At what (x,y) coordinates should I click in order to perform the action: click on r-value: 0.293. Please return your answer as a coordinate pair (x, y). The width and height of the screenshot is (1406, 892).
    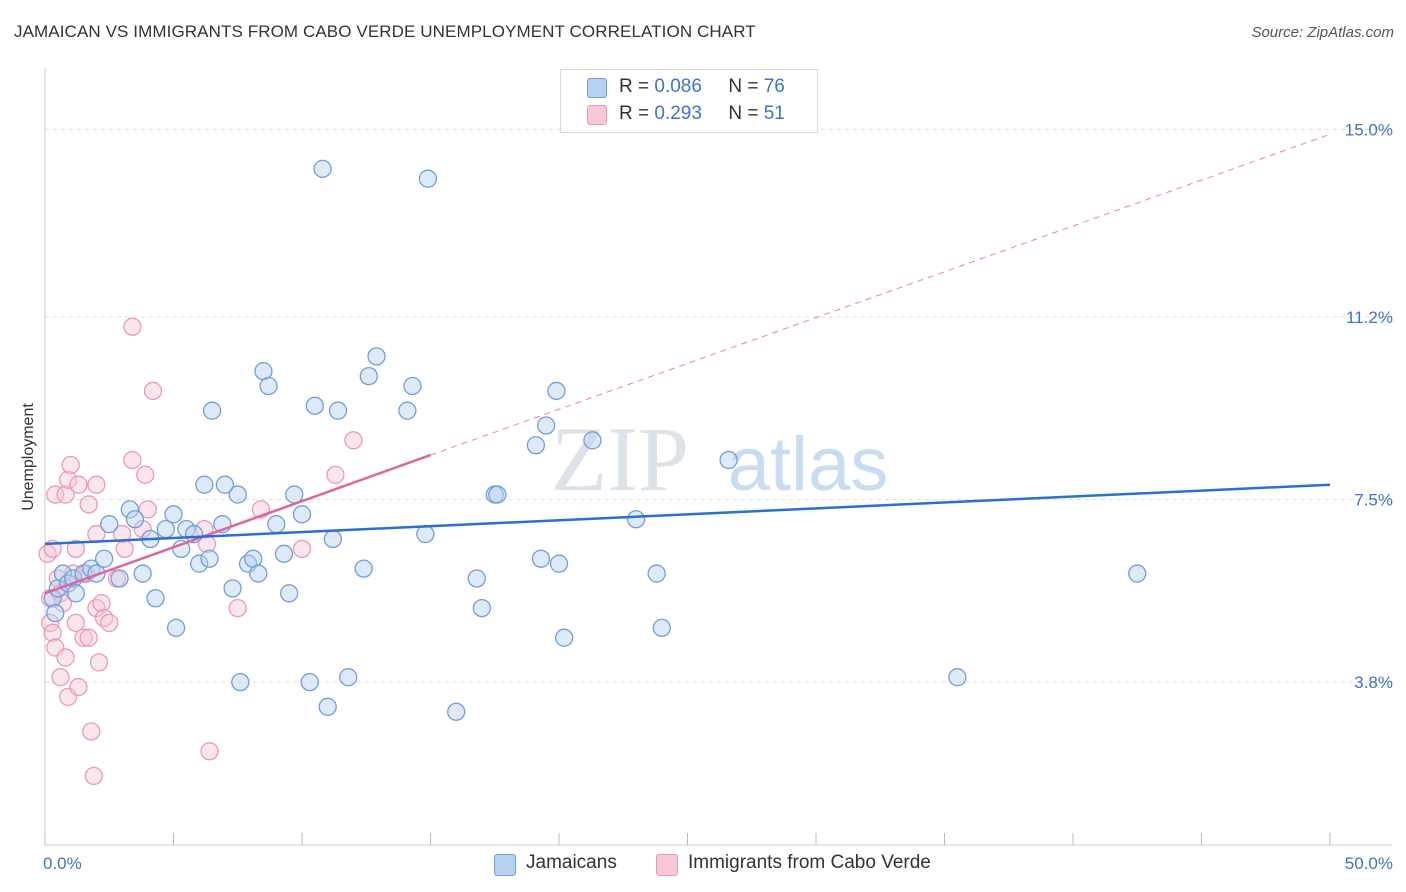
    Looking at the image, I should click on (678, 113).